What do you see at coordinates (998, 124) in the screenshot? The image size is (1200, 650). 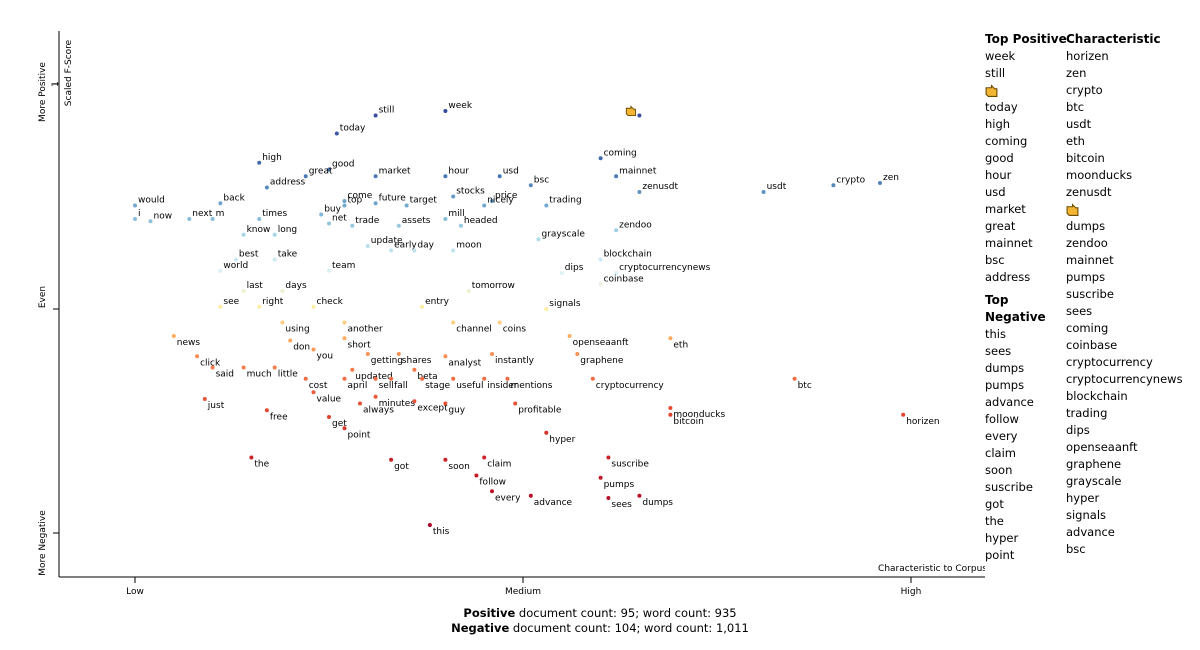 I see `top-positive-item: high` at bounding box center [998, 124].